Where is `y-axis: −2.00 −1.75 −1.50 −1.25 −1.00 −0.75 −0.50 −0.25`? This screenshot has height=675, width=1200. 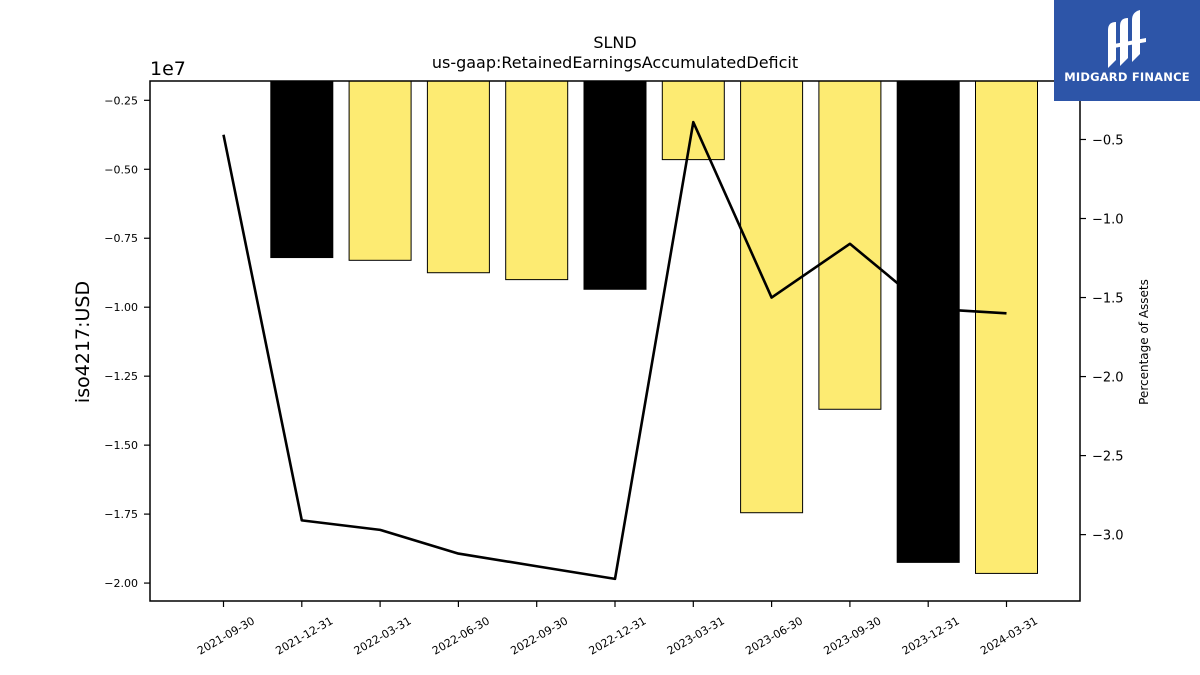 y-axis: −2.00 −1.75 −1.50 −1.25 −1.00 −0.75 −0.50 −0.25 is located at coordinates (127, 342).